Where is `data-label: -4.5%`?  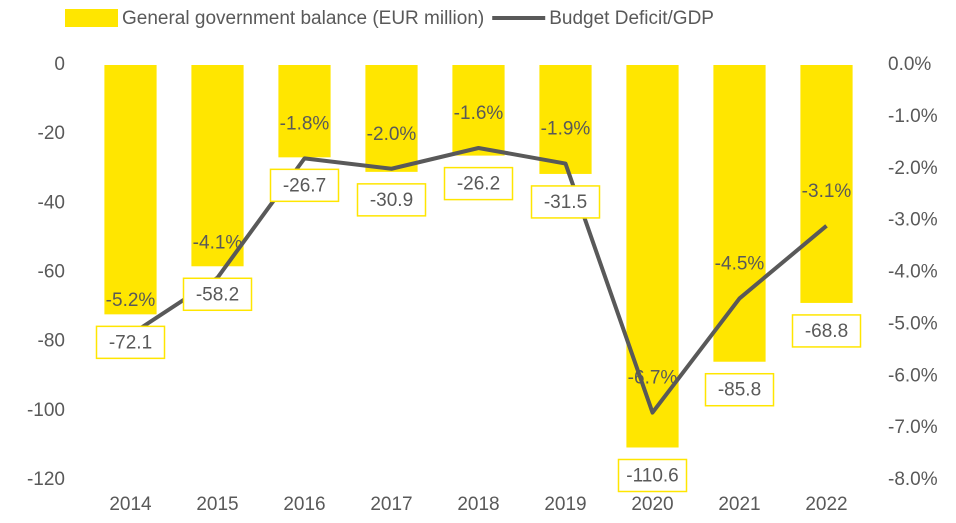
data-label: -4.5% is located at coordinates (740, 263).